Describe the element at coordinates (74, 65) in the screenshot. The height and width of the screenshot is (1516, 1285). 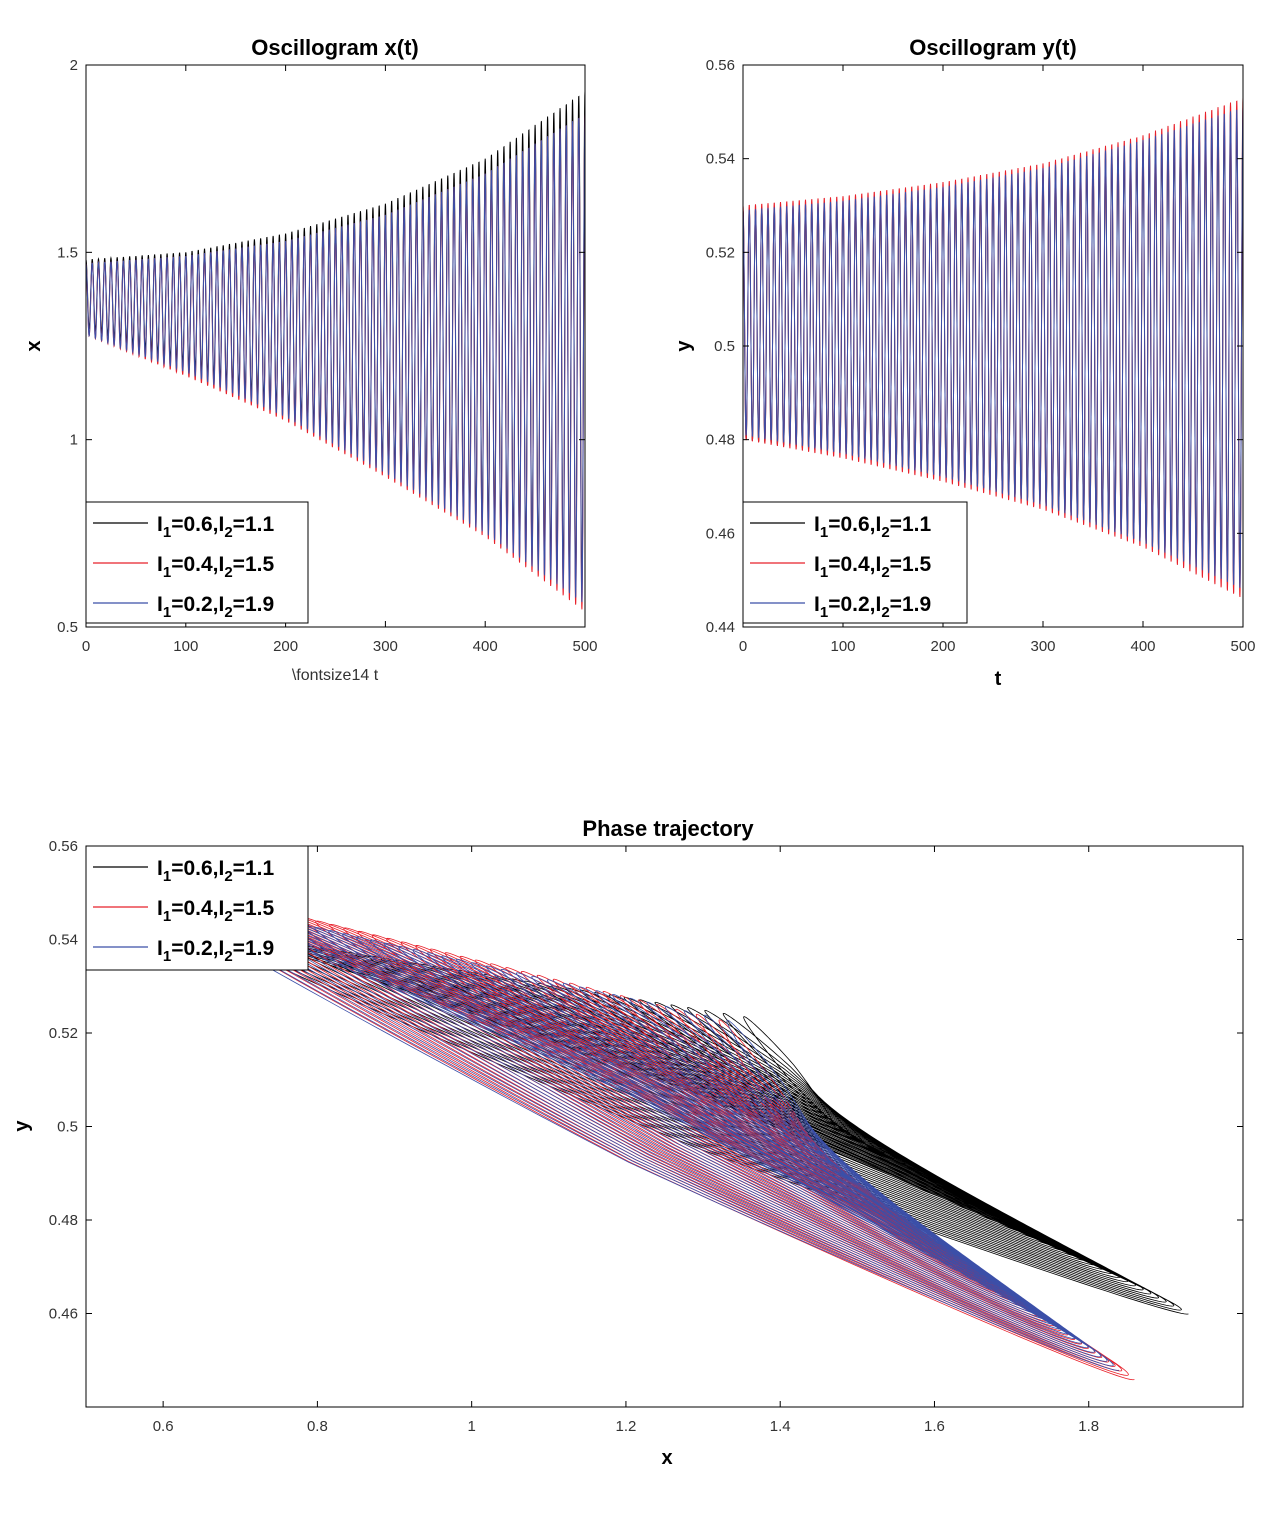
I see `y-tick-label: 2` at that location.